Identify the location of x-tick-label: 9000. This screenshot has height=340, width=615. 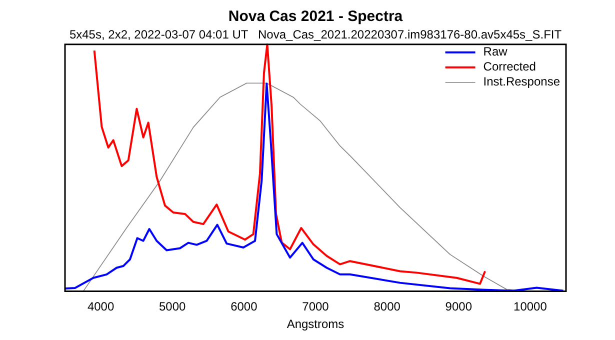
(458, 307).